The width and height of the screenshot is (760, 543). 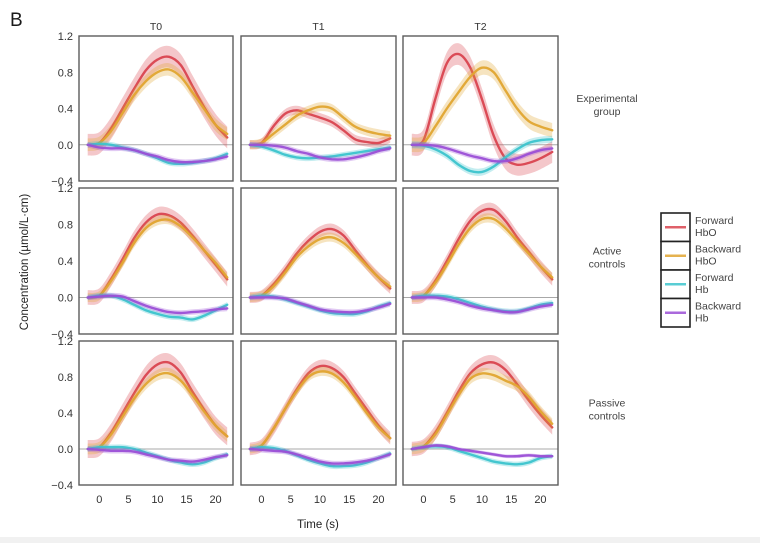 I want to click on panel-r1-c0: 1.2 0.8 0.4 0.0 −0.4, so click(x=142, y=262).